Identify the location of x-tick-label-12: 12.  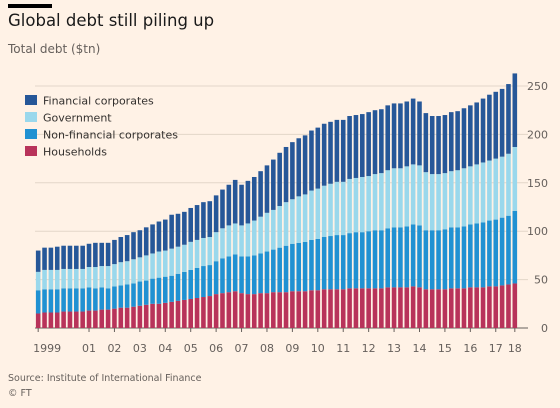
(369, 348).